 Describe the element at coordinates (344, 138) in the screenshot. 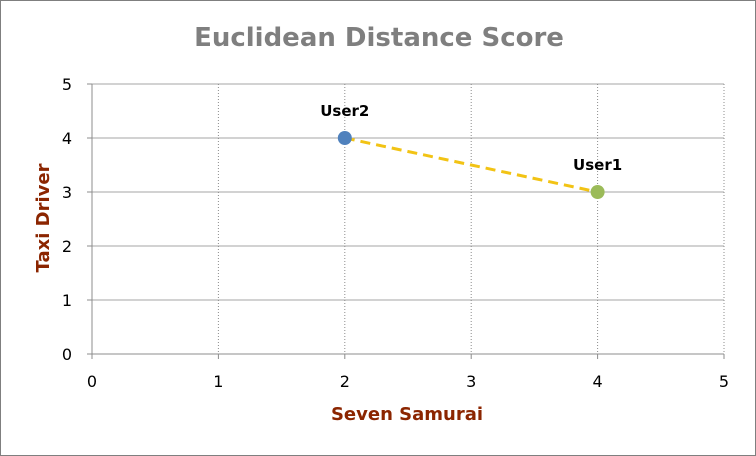

I see `point-user2` at that location.